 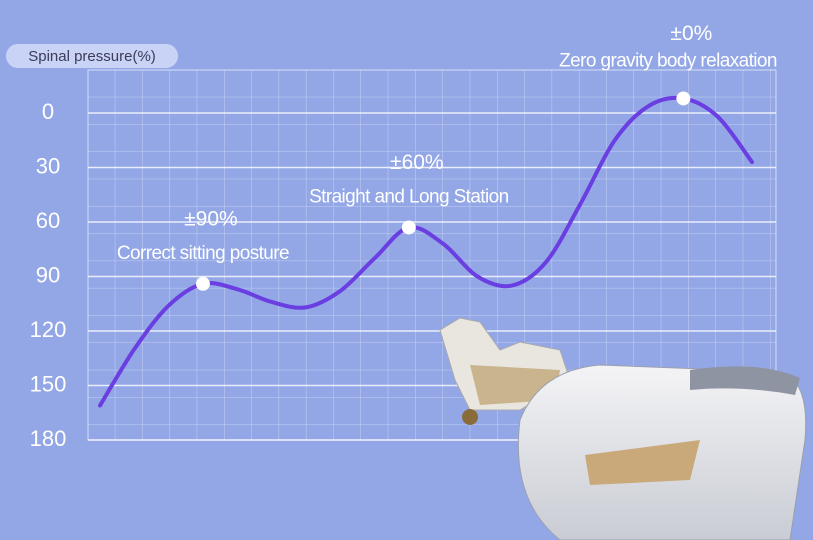 I want to click on y-tick-label: 0, so click(x=48, y=111).